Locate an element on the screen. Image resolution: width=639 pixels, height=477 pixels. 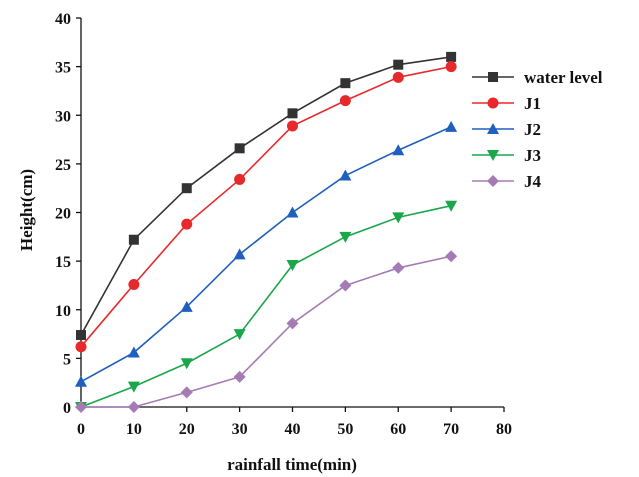
legend-label: J4 is located at coordinates (533, 181).